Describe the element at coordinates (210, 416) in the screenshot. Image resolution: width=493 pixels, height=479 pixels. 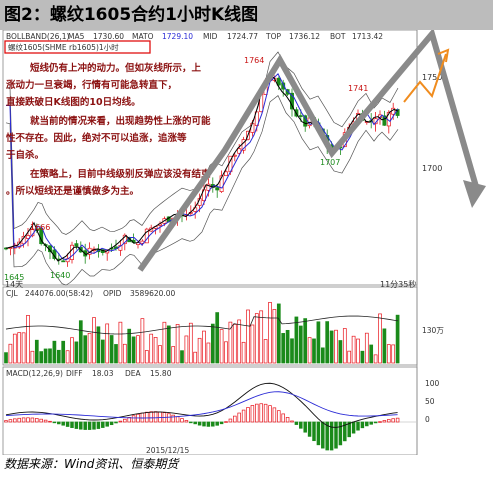
I see `macd-histogram` at that location.